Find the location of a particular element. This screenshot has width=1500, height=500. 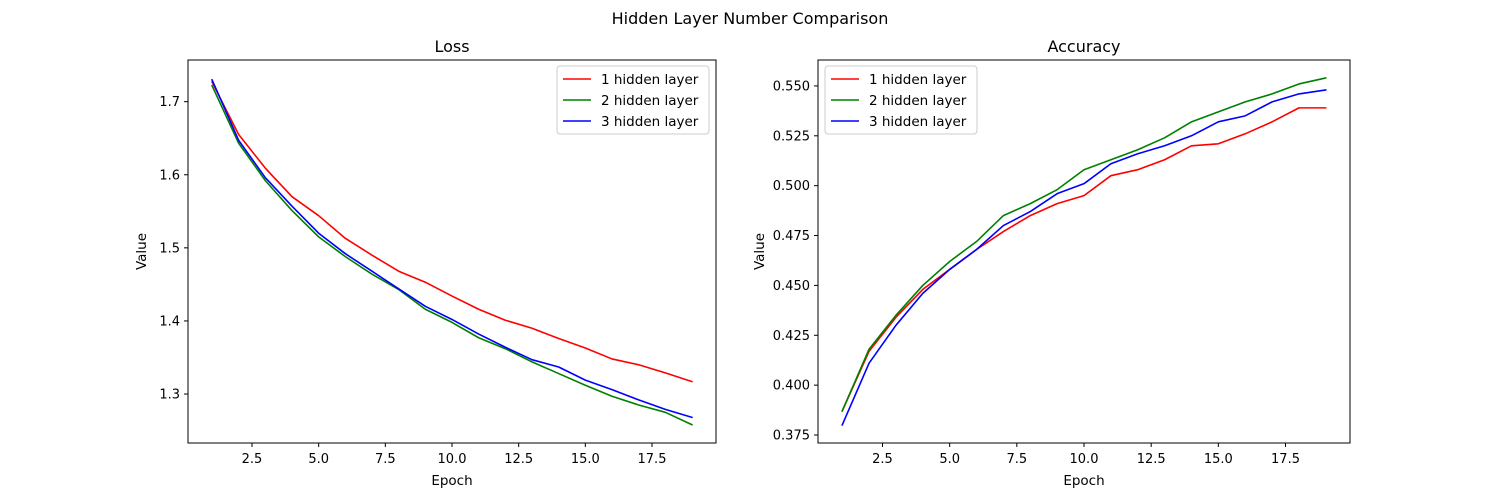

accuracy-y-tick-label: 0.500 is located at coordinates (791, 186).